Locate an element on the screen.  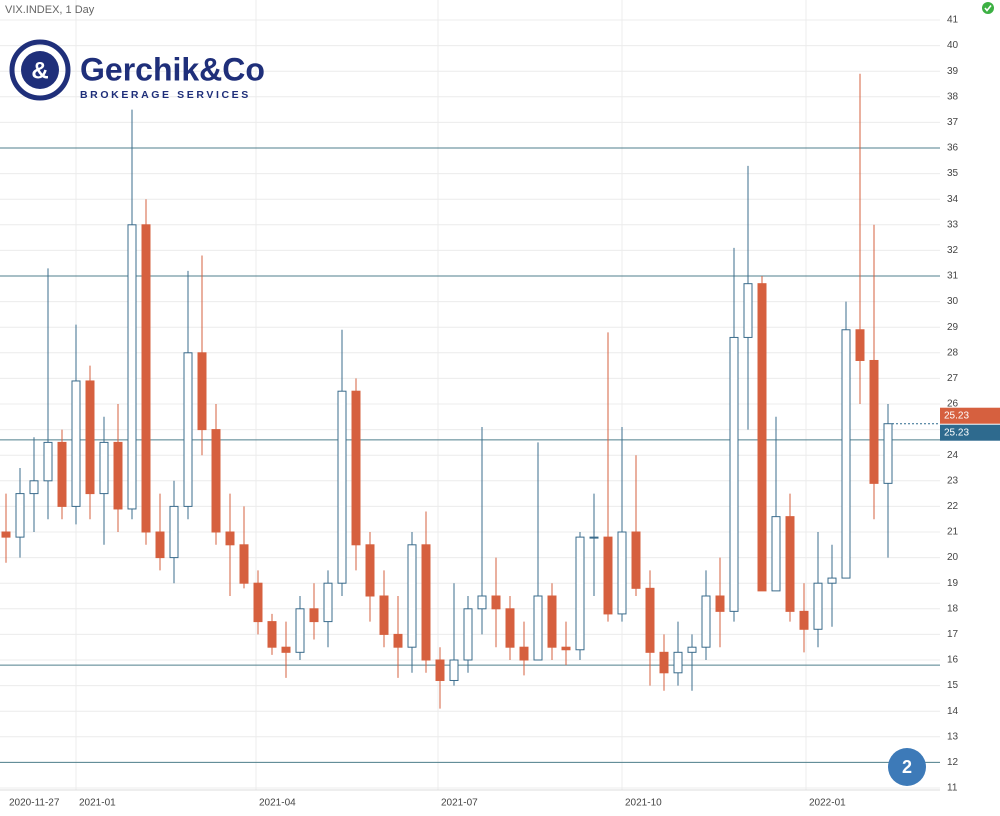
y-tick-label: 17 is located at coordinates (953, 634).